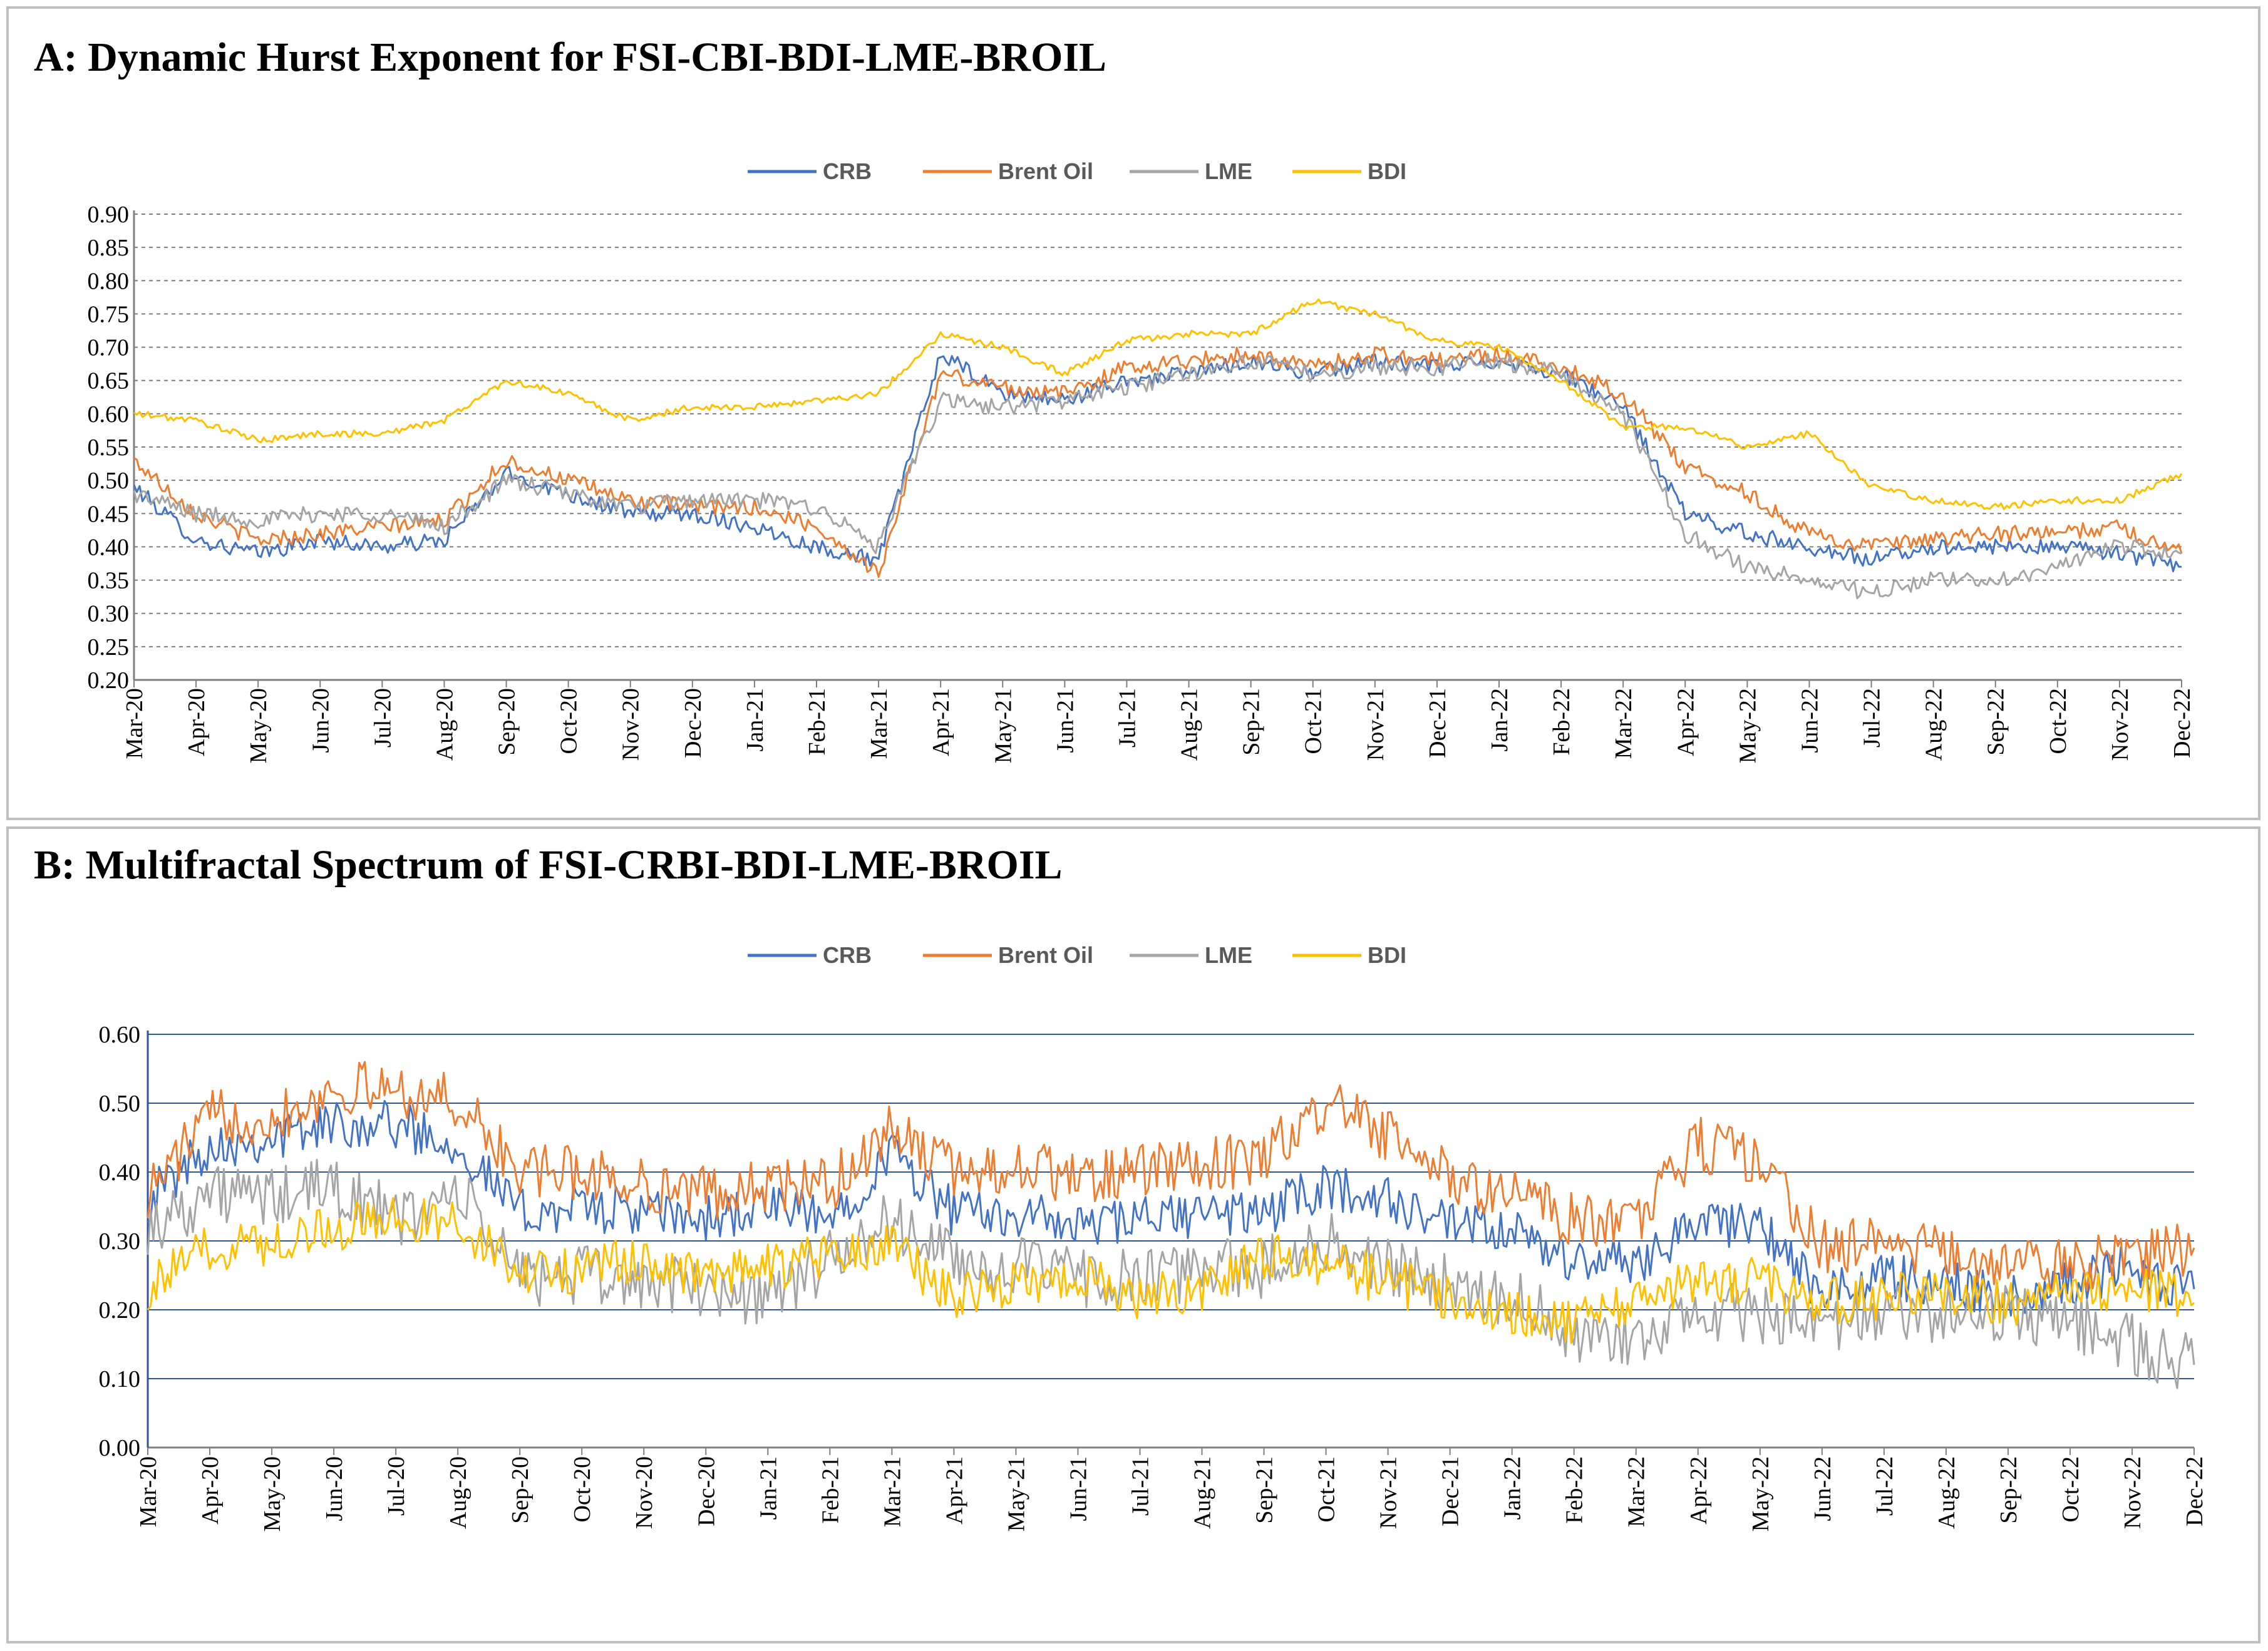 The height and width of the screenshot is (1651, 2268). Describe the element at coordinates (458, 1493) in the screenshot. I see `x-tick-label: Aug-20` at that location.